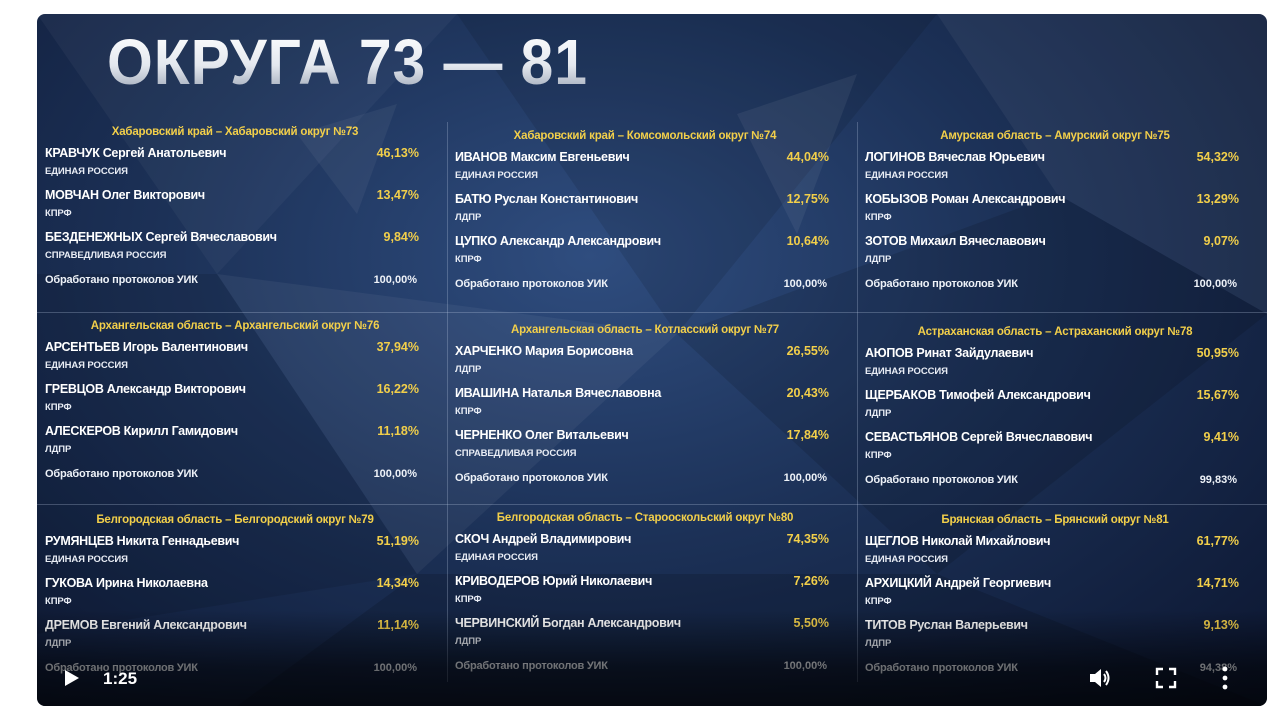  I want to click on fullscreen-icon, so click(1166, 678).